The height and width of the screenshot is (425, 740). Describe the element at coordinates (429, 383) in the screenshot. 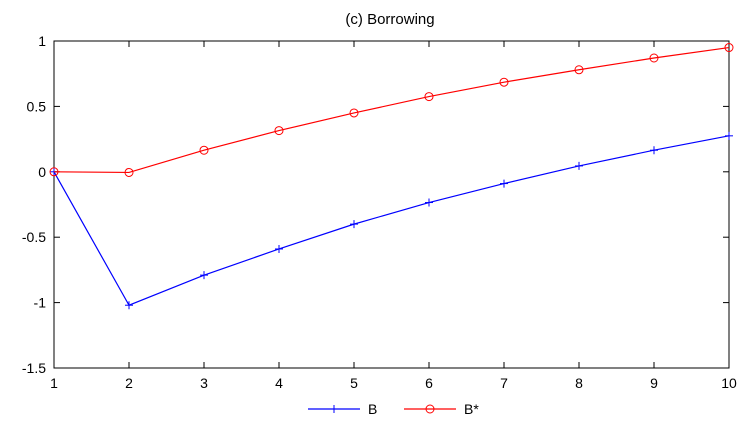

I see `x-tick-label: 6` at that location.